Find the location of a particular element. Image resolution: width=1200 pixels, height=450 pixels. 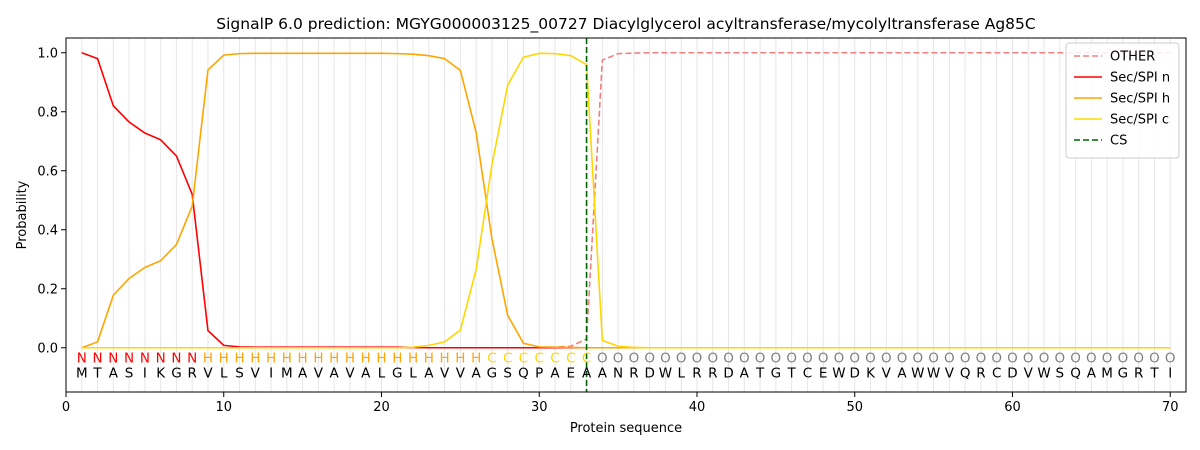

legend-label: CS is located at coordinates (1118, 141).